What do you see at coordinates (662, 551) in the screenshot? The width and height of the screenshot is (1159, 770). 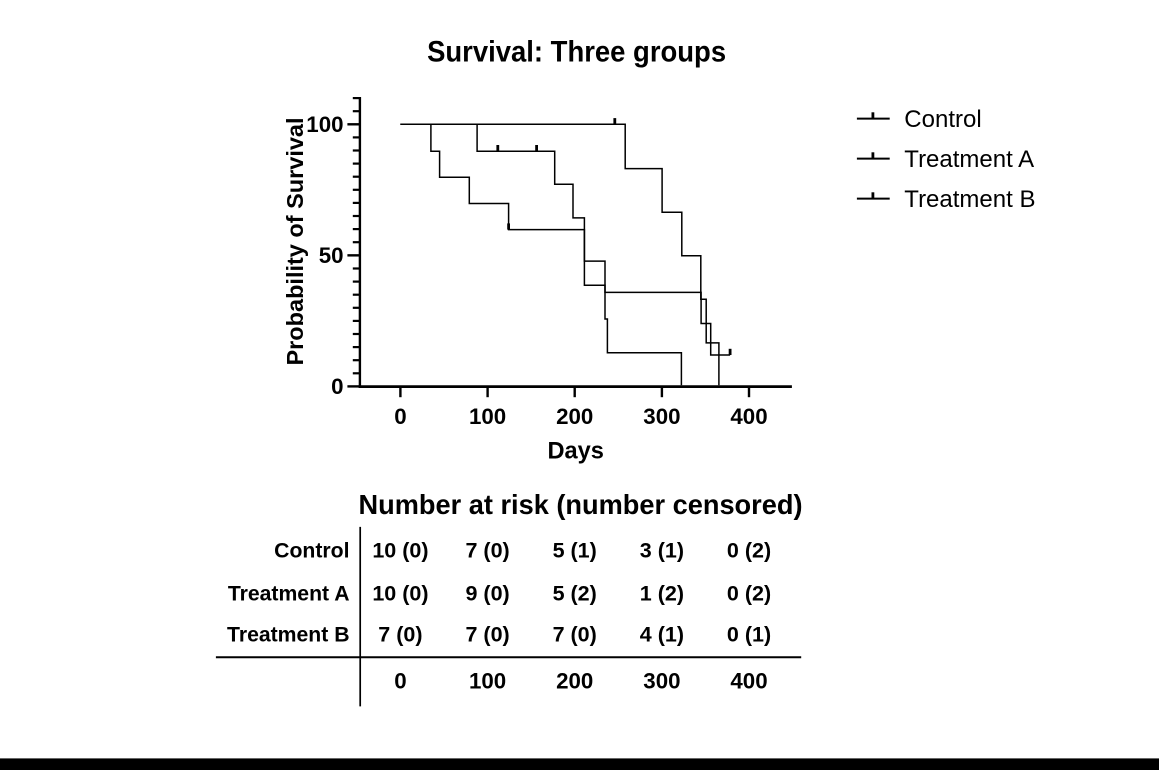 I see `svg-text: 3 (1)` at bounding box center [662, 551].